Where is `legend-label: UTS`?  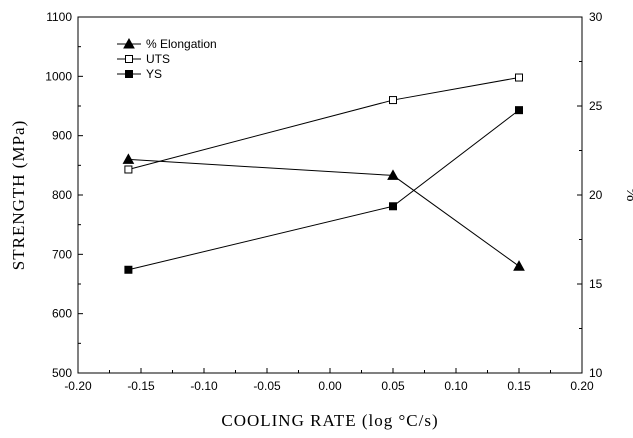 legend-label: UTS is located at coordinates (158, 59).